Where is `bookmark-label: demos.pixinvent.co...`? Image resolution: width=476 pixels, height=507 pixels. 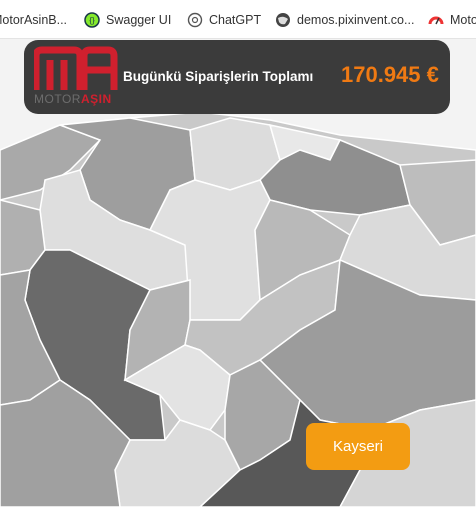
bookmark-label: demos.pixinvent.co... is located at coordinates (356, 20).